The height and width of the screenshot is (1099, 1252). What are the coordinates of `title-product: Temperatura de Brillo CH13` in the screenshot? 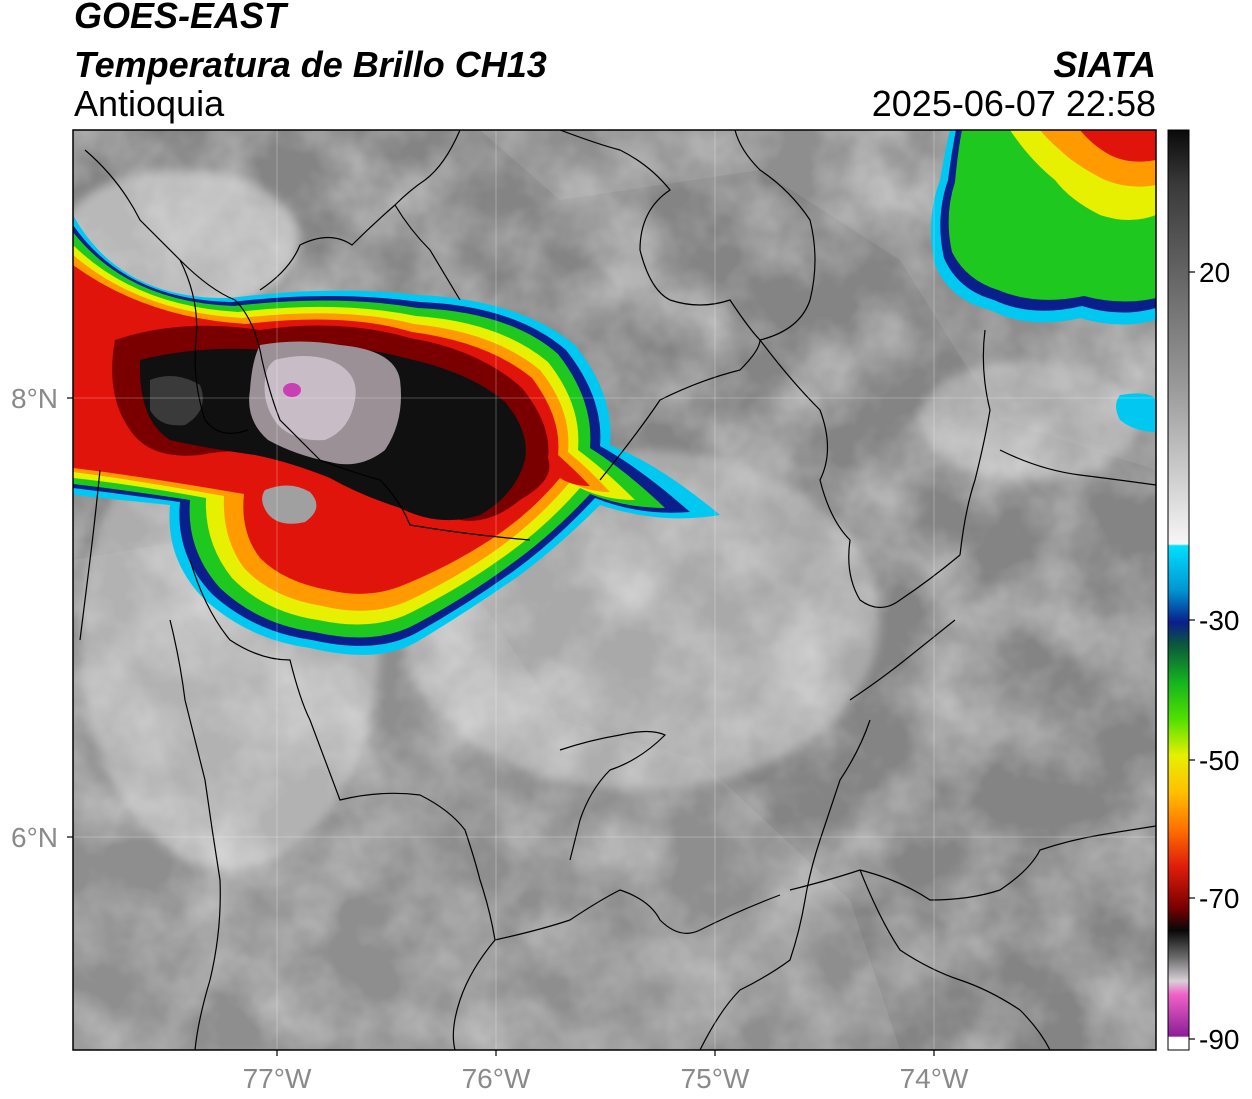 It's located at (310, 64).